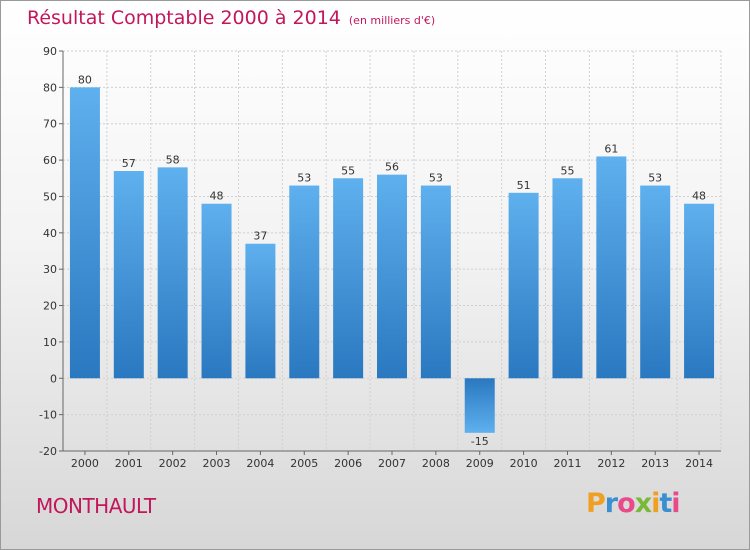 The height and width of the screenshot is (550, 750). What do you see at coordinates (611, 463) in the screenshot?
I see `x-tick-label: 2012` at bounding box center [611, 463].